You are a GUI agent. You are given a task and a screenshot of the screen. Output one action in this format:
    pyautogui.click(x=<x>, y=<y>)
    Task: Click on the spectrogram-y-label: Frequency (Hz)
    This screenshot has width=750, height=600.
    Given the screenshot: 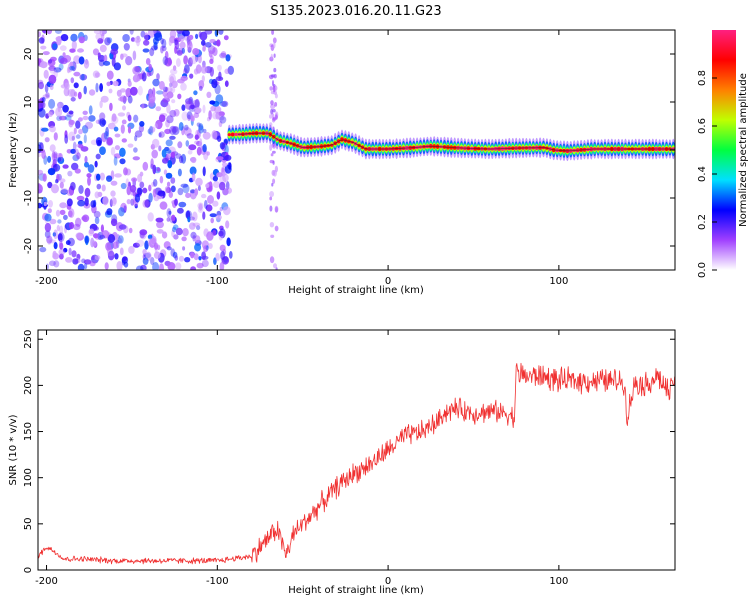 What is the action you would take?
    pyautogui.click(x=13, y=150)
    